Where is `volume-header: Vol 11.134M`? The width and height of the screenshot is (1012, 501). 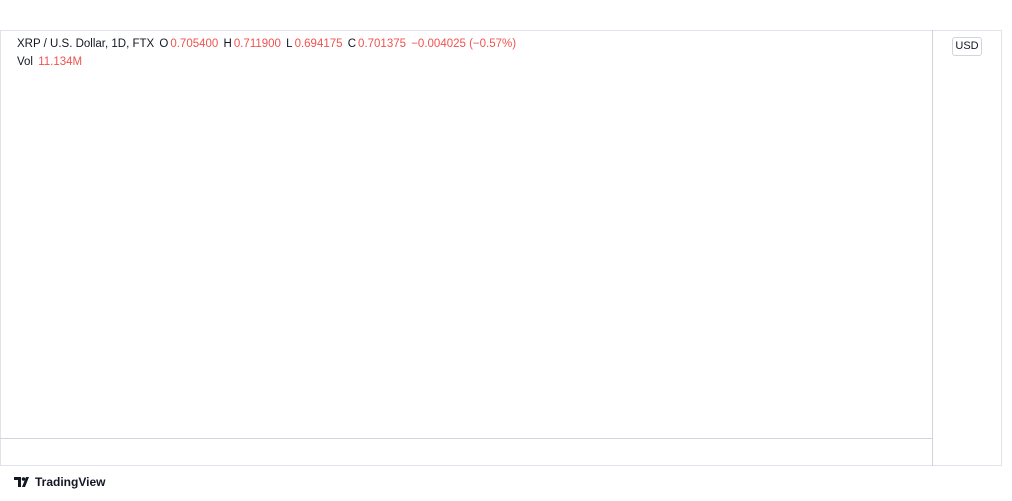
volume-header: Vol 11.134M is located at coordinates (50, 62).